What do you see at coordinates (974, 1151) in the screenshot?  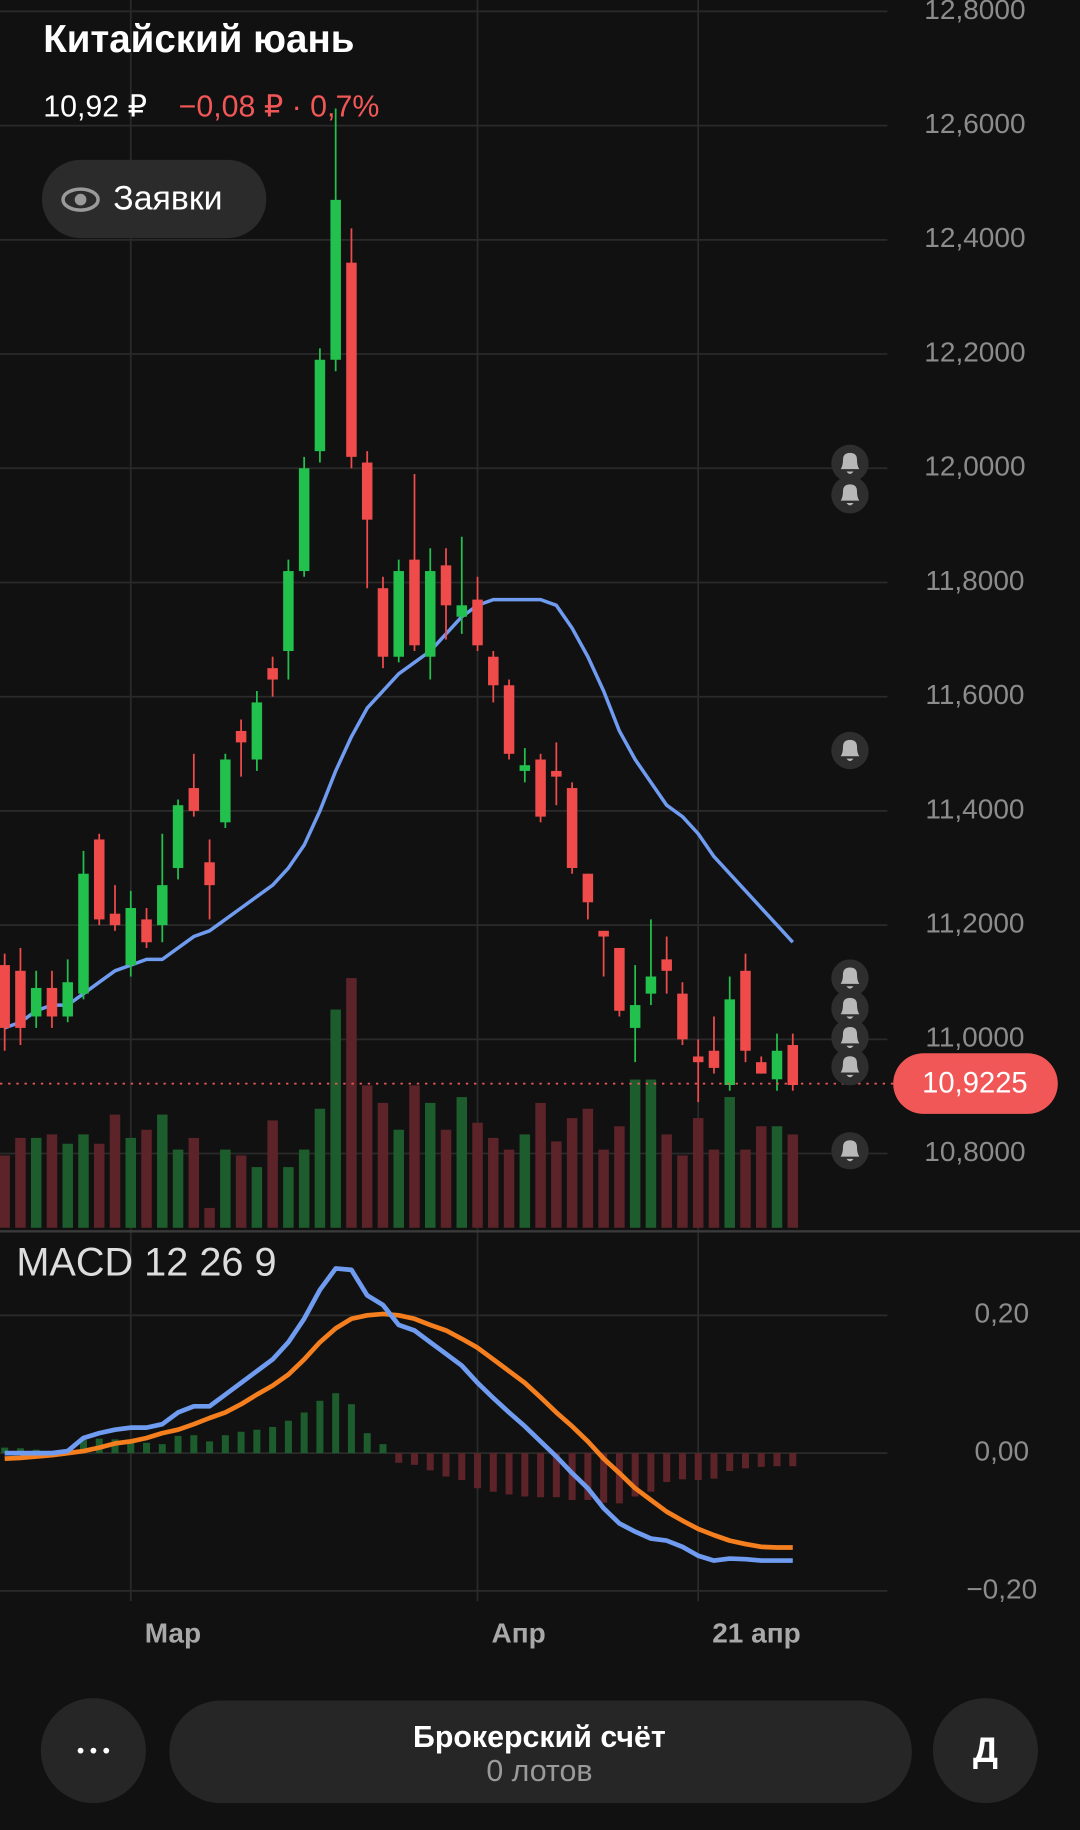 I see `y-tick-label: 10,8000` at bounding box center [974, 1151].